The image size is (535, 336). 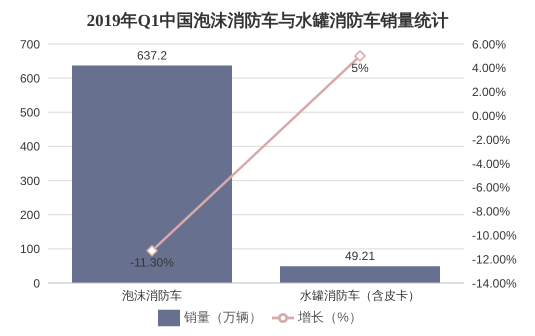 I want to click on y2-tick-label: -8.00%, so click(x=491, y=211).